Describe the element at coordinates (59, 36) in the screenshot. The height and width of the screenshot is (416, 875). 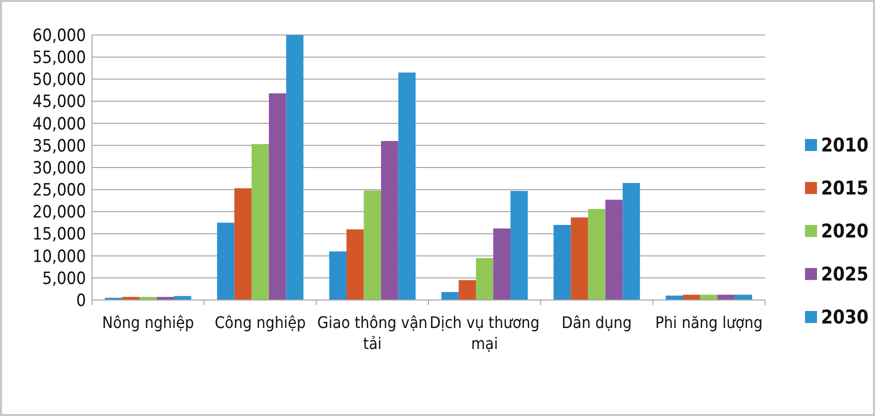
I see `y-tick-label: 60,000` at that location.